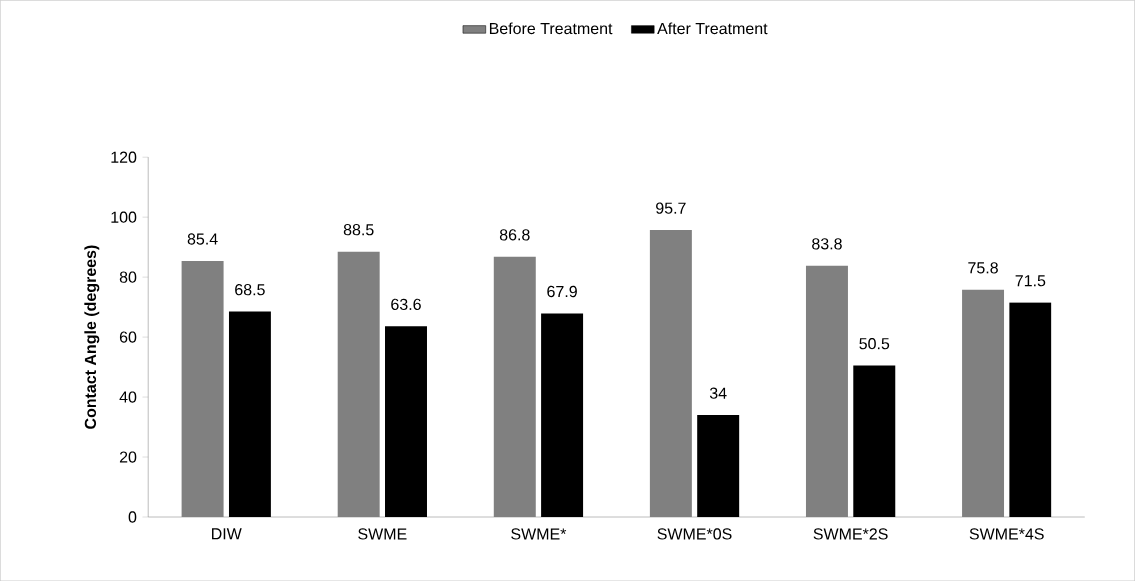 This screenshot has height=581, width=1135. I want to click on legend-label: After Treatment, so click(712, 28).